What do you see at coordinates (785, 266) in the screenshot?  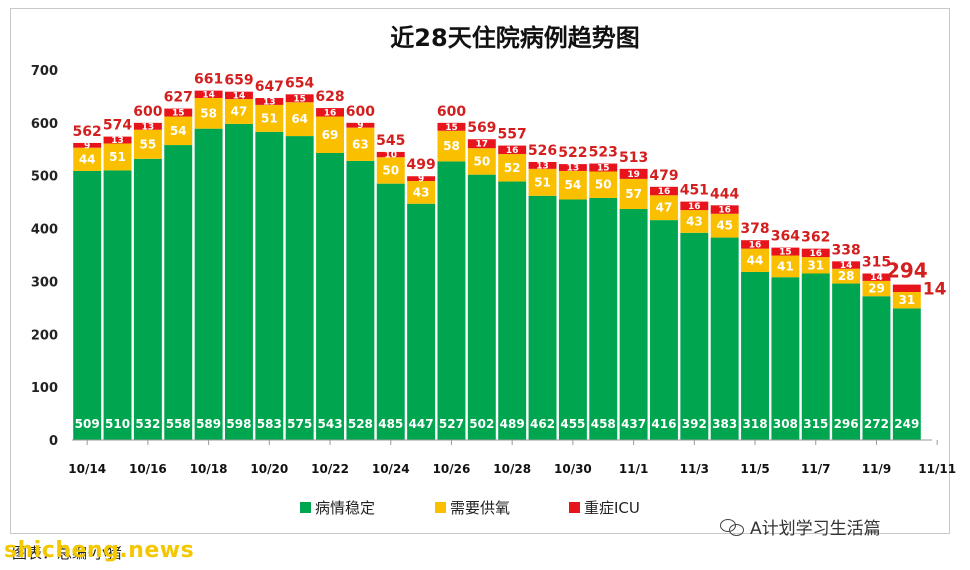 I see `data-label-oxygen: 41` at bounding box center [785, 266].